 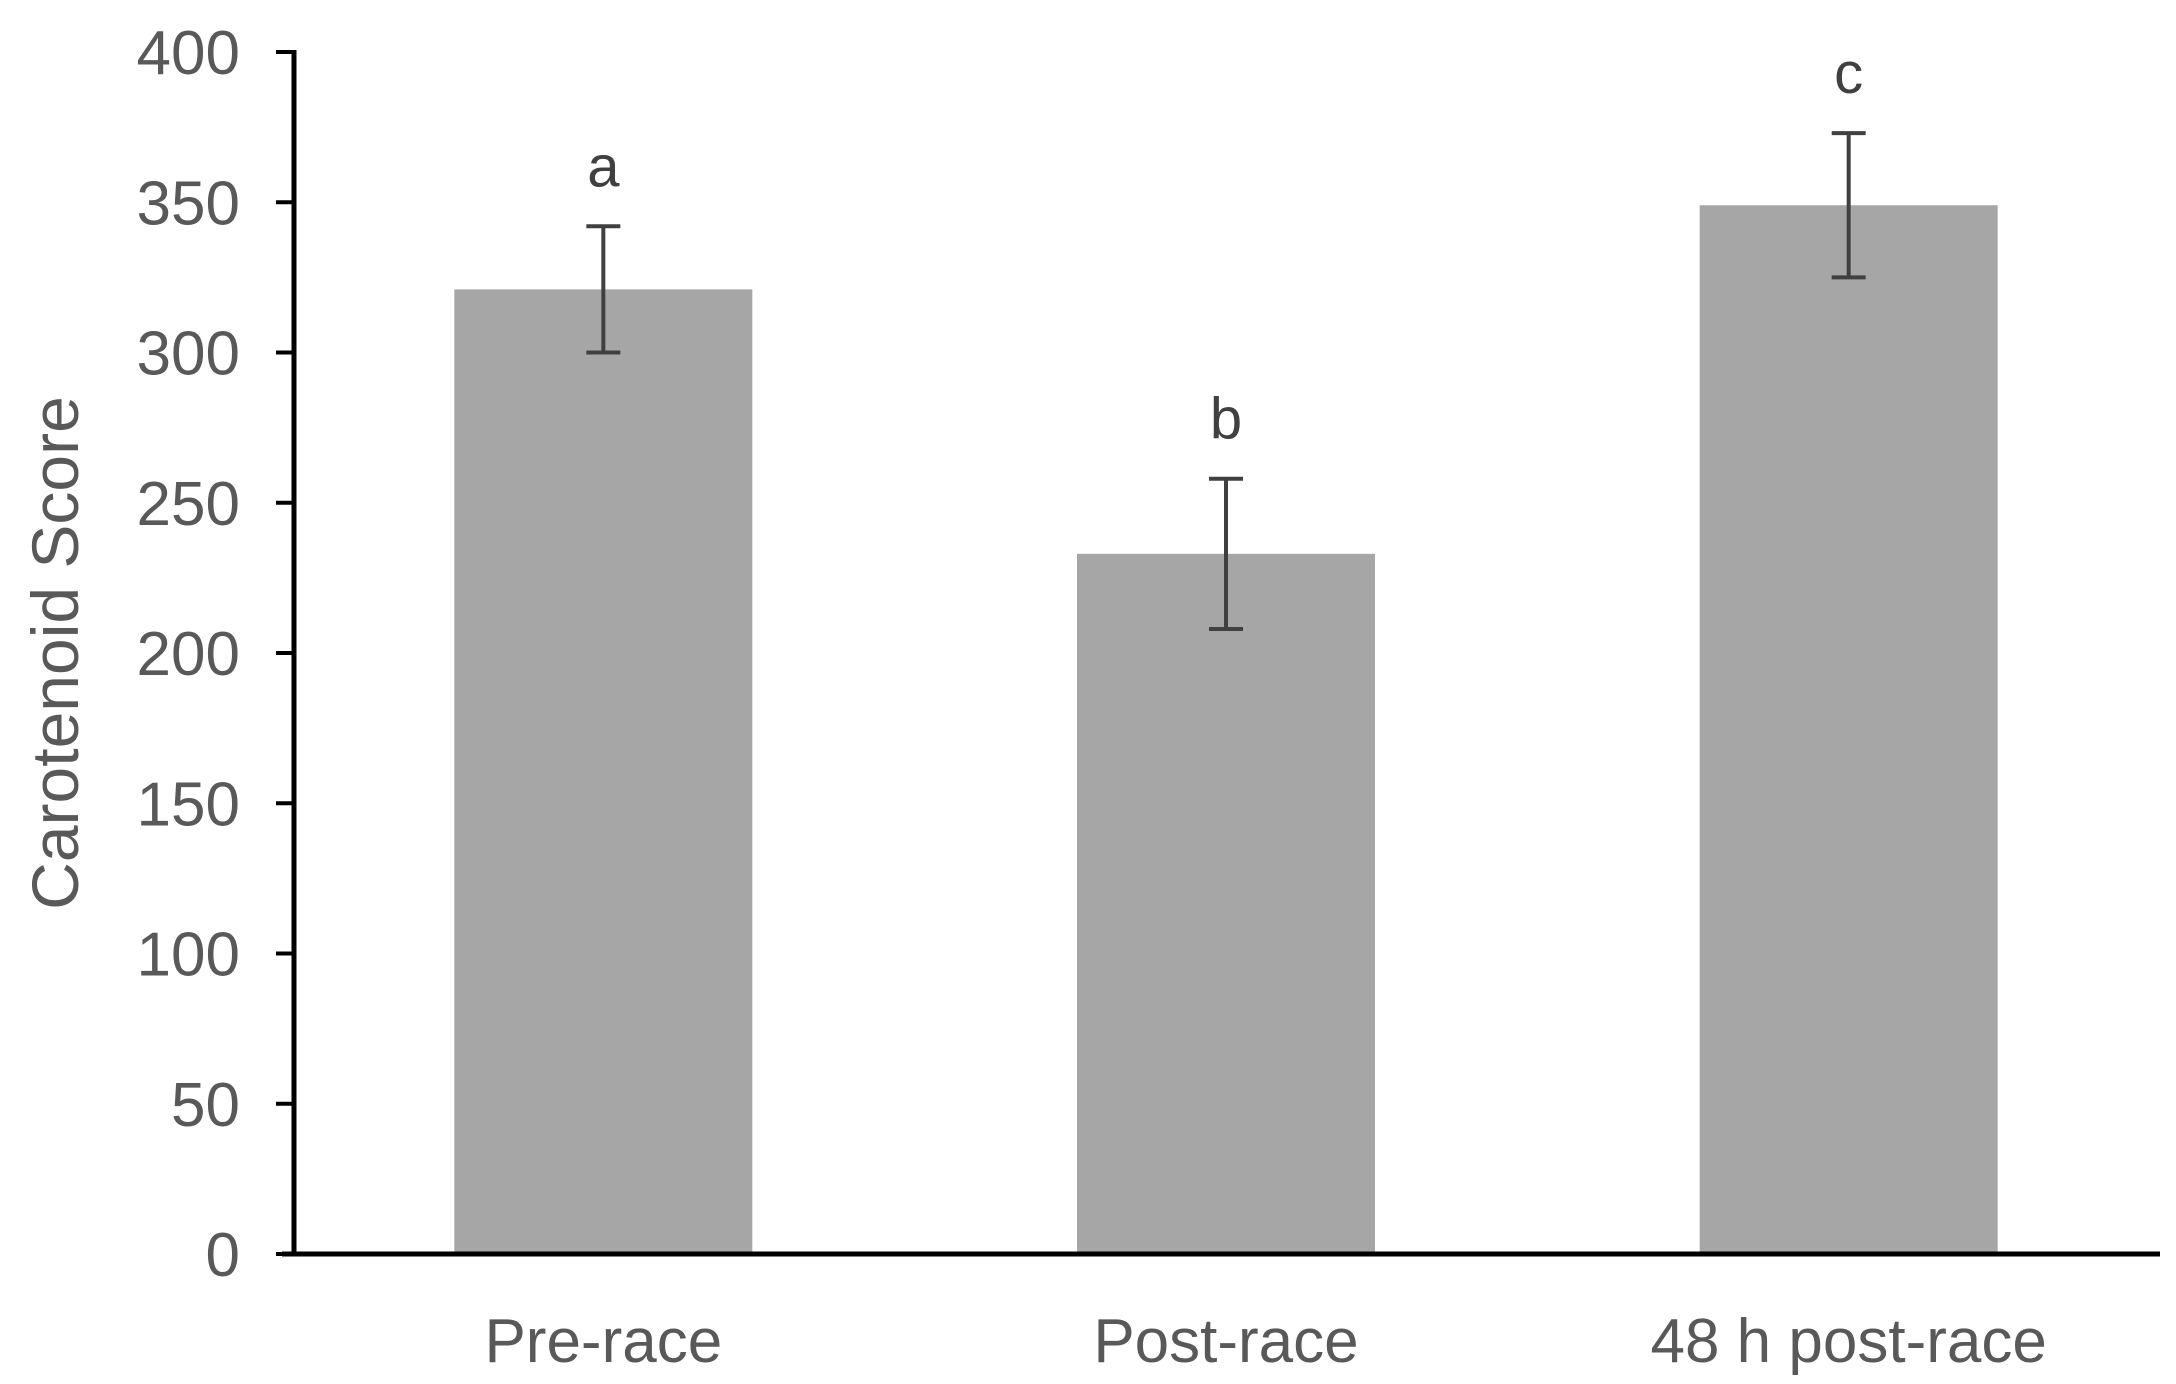 What do you see at coordinates (223, 1255) in the screenshot?
I see `y-tick-label: 0` at bounding box center [223, 1255].